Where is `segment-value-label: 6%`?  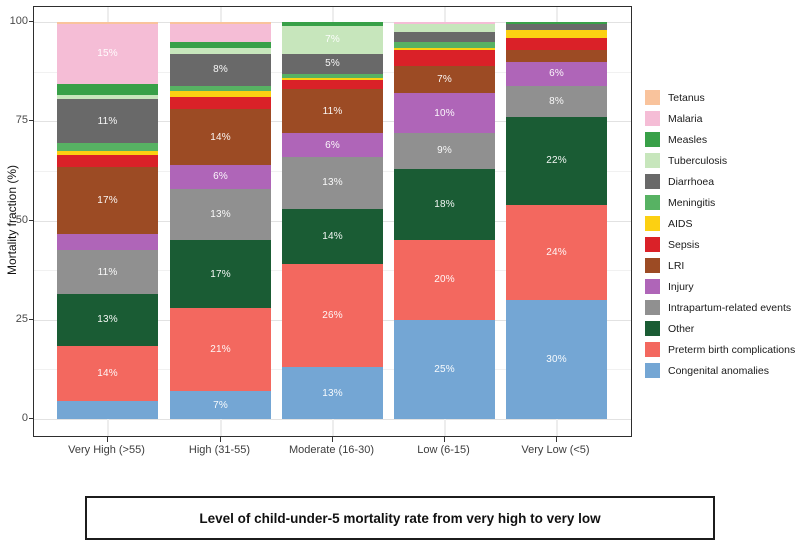
segment-value-label: 6% is located at coordinates (556, 74).